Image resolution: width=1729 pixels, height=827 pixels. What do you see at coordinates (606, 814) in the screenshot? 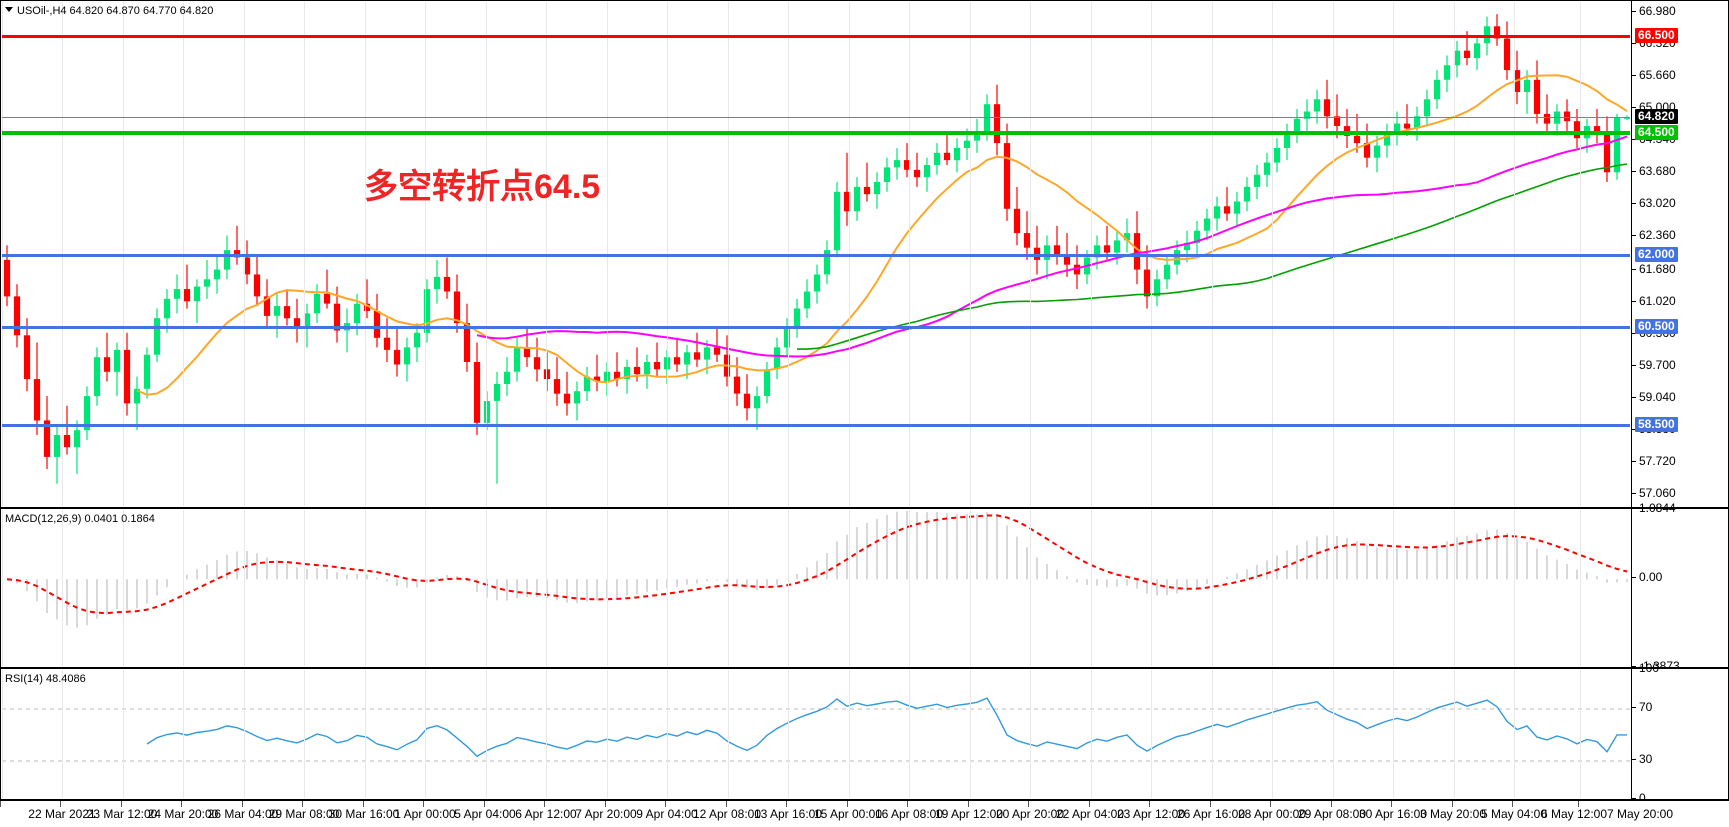
I see `time-axis-label: 7 Apr 20:00` at bounding box center [606, 814].